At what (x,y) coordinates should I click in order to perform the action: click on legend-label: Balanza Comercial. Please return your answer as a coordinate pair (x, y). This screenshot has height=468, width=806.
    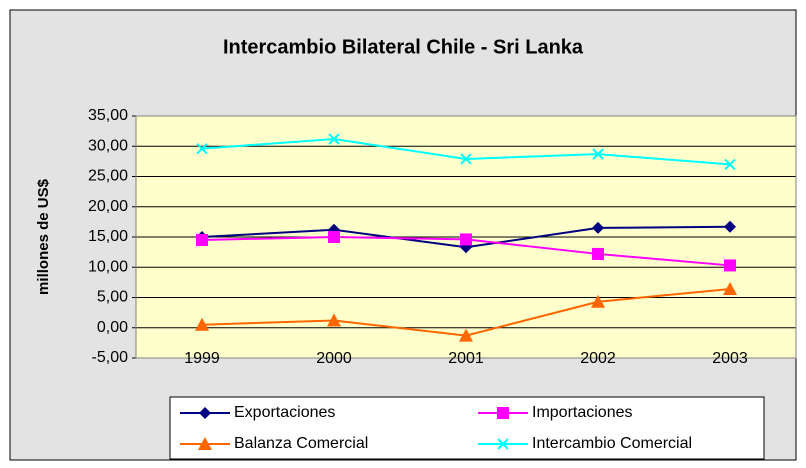
    Looking at the image, I should click on (301, 443).